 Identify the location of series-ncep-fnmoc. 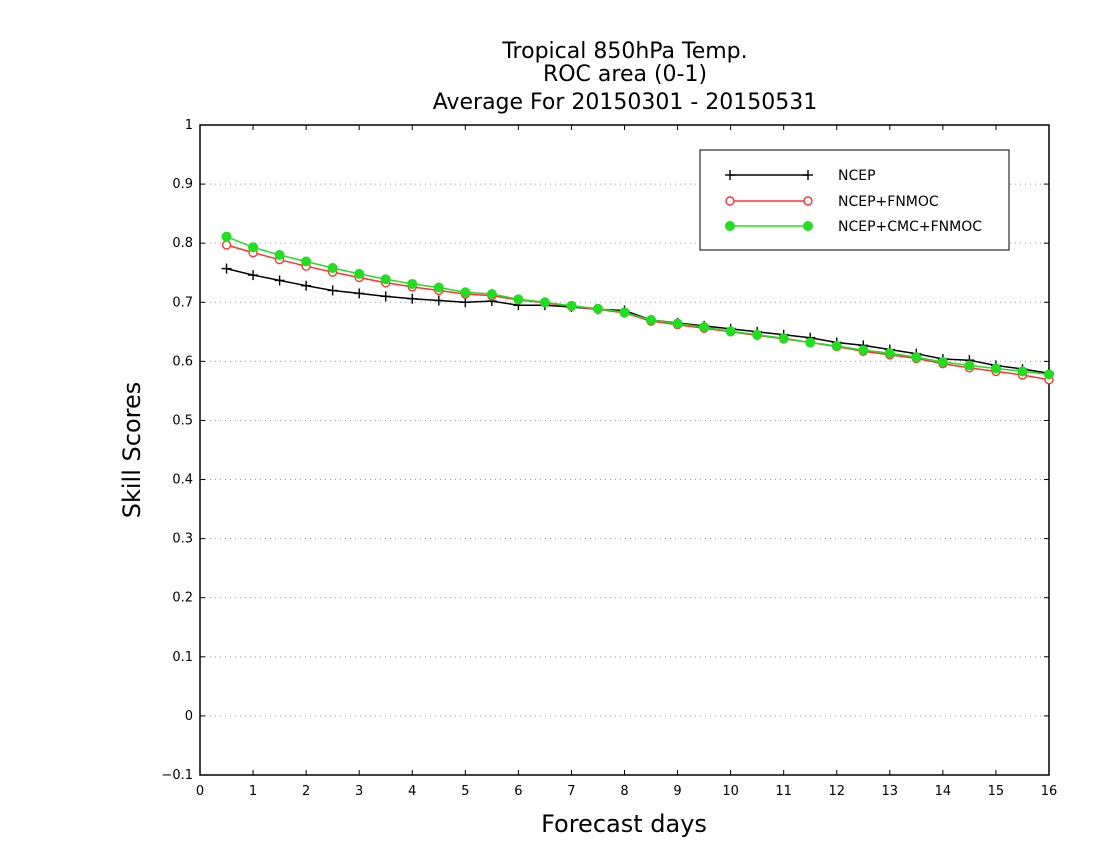
(637, 312).